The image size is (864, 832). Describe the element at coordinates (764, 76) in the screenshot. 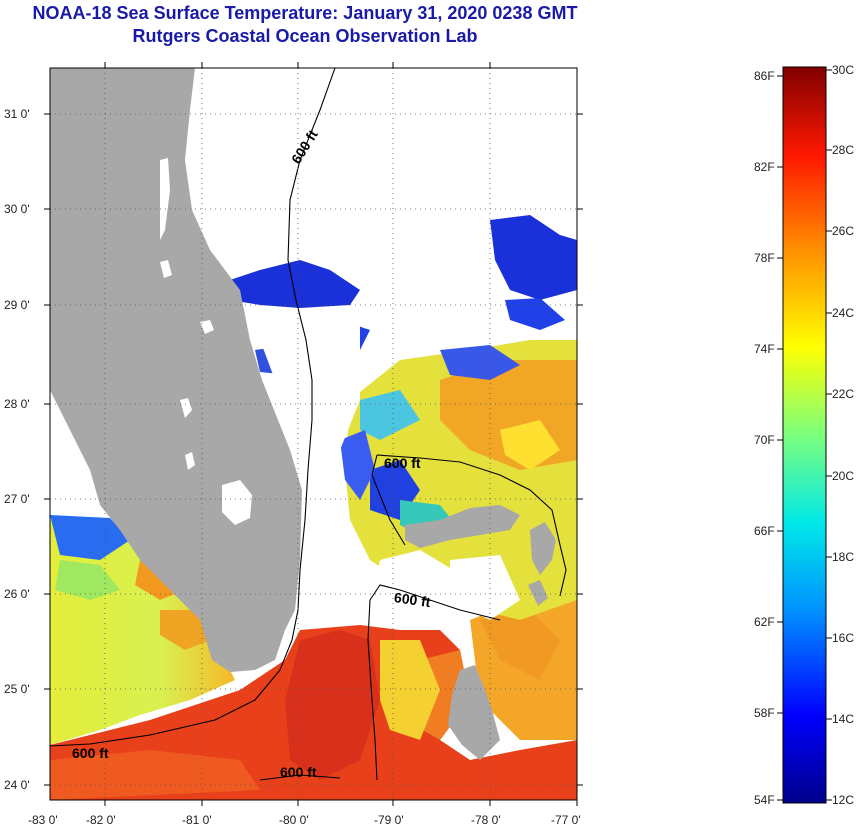

I see `colorbar-f-86: 86F` at that location.